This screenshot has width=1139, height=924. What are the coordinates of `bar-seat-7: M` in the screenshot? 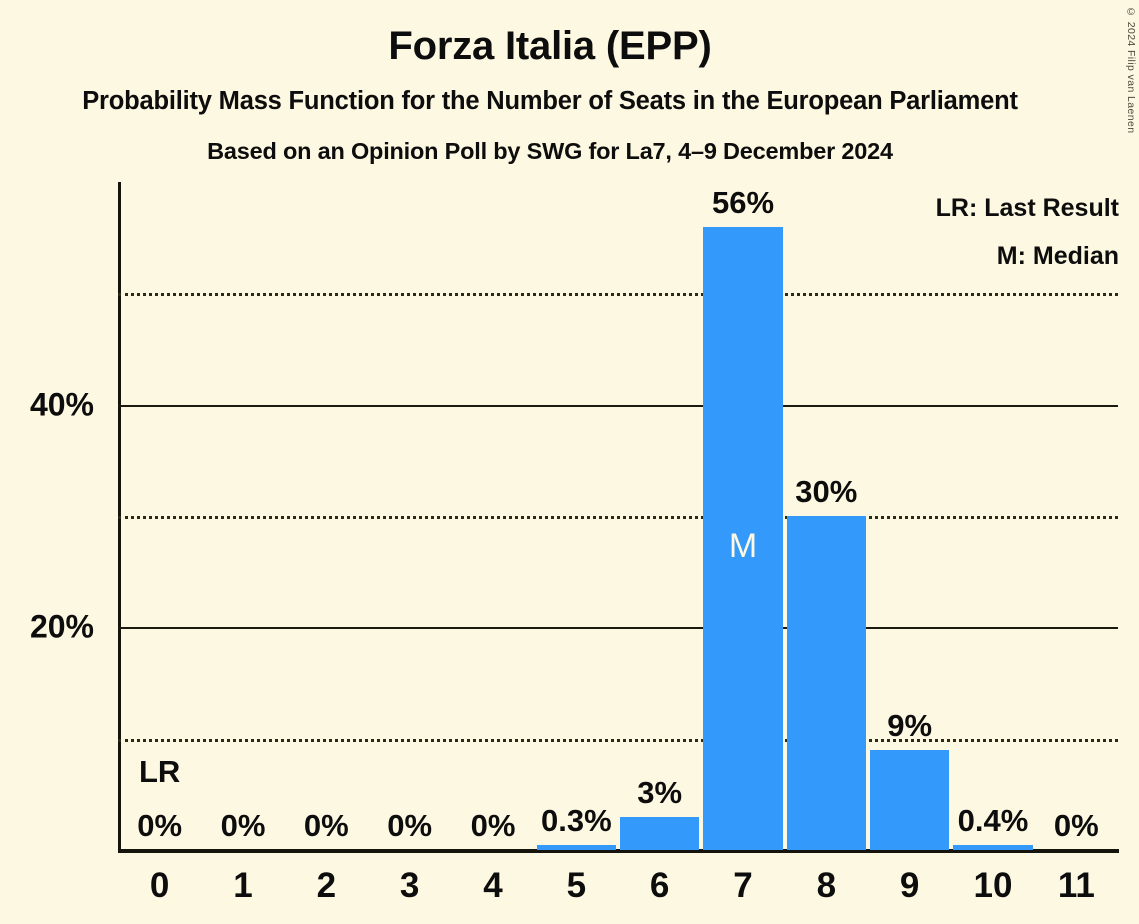 It's located at (743, 538).